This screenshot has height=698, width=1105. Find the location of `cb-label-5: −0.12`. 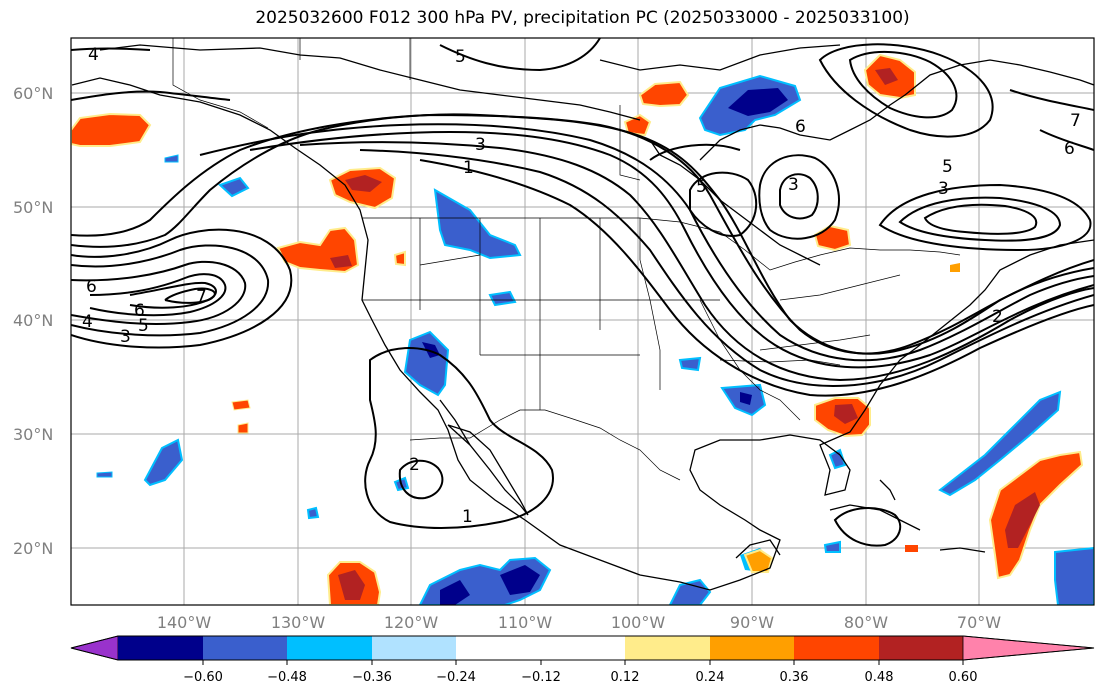

cb-label-5: −0.12 is located at coordinates (541, 677).